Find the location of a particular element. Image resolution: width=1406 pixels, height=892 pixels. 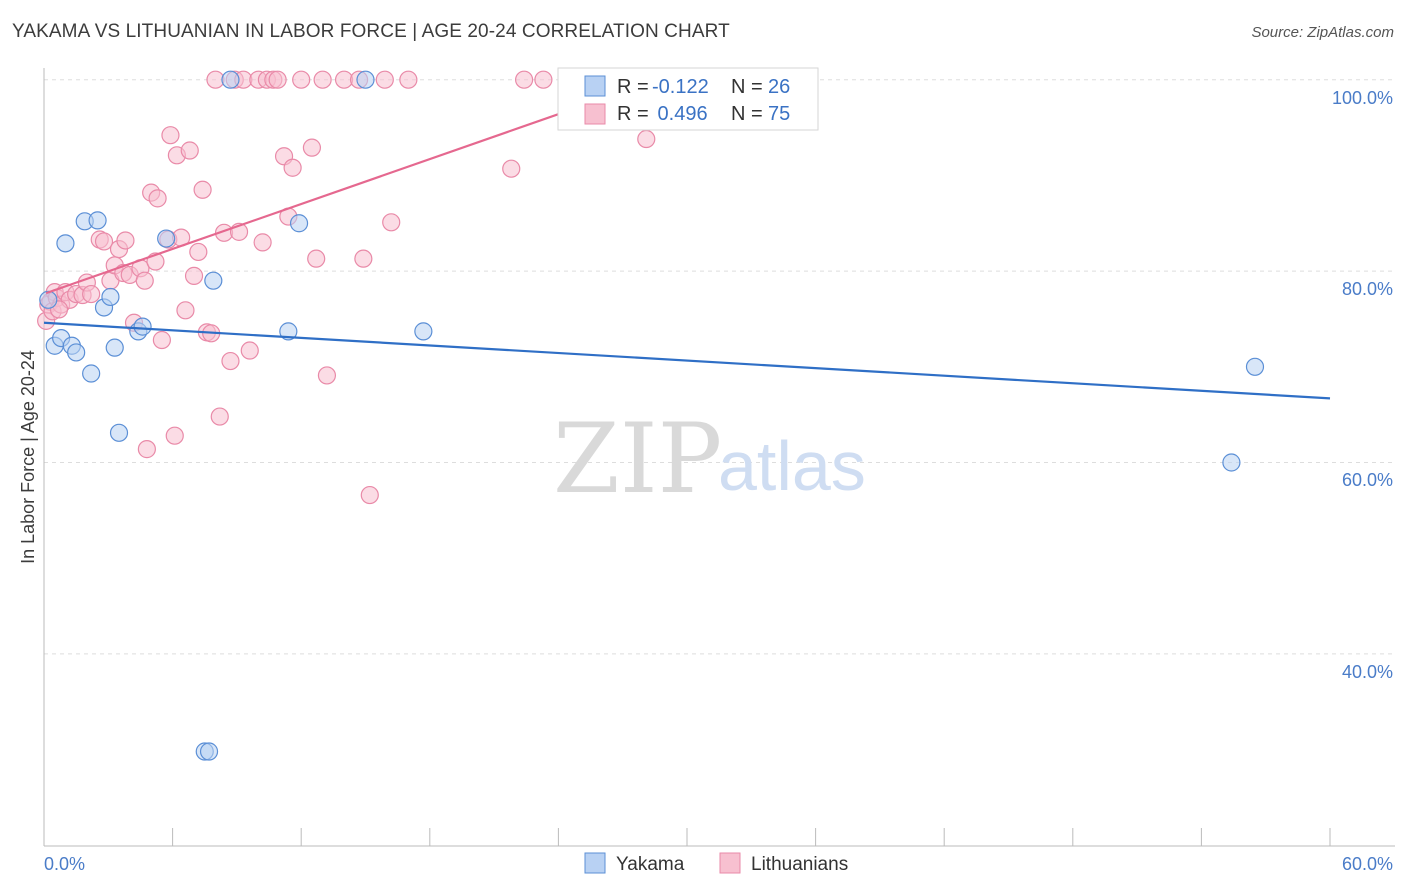

legend-swatch-yakama is located at coordinates (595, 86).